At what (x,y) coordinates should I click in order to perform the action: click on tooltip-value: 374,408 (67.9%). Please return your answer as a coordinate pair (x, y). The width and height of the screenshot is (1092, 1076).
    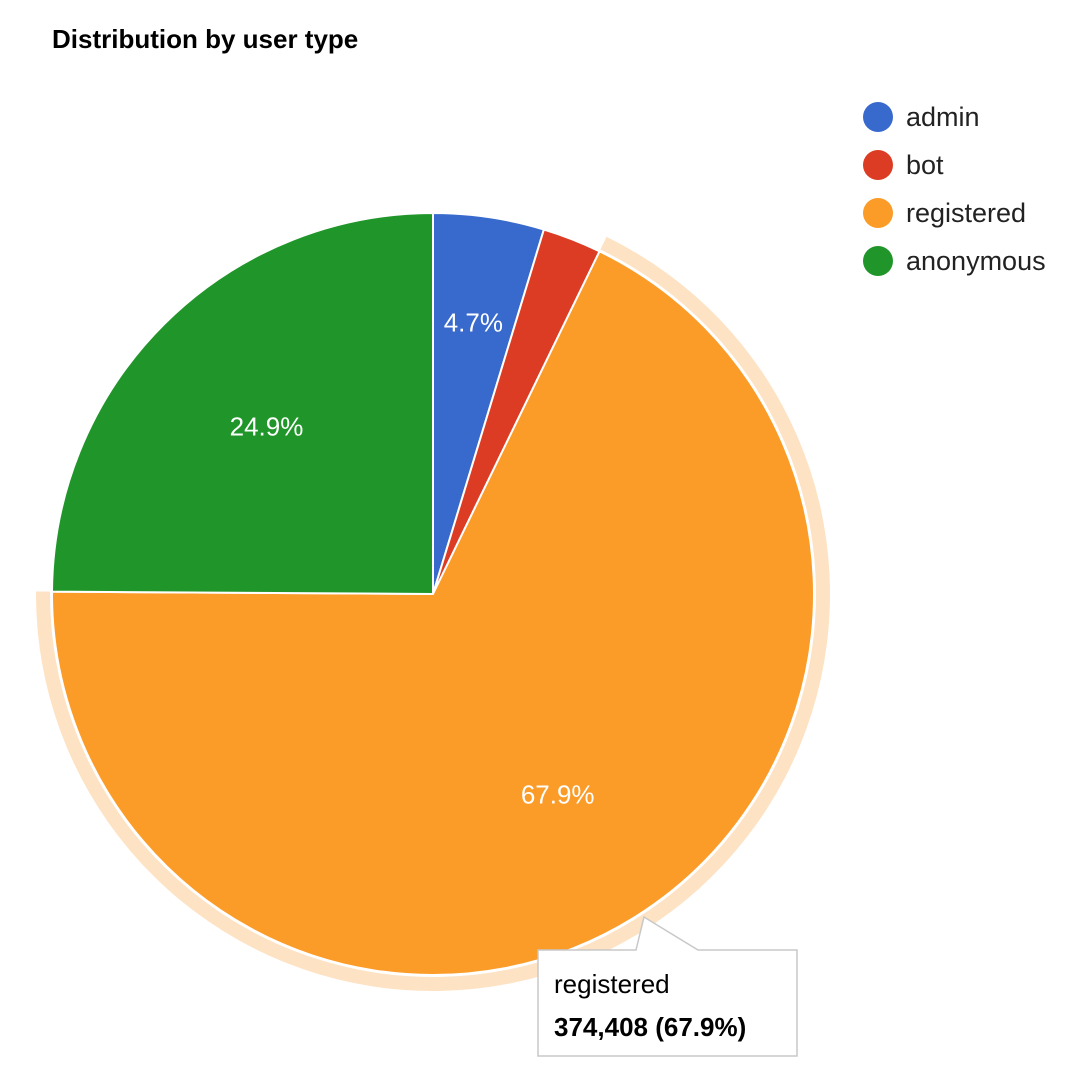
    Looking at the image, I should click on (650, 1027).